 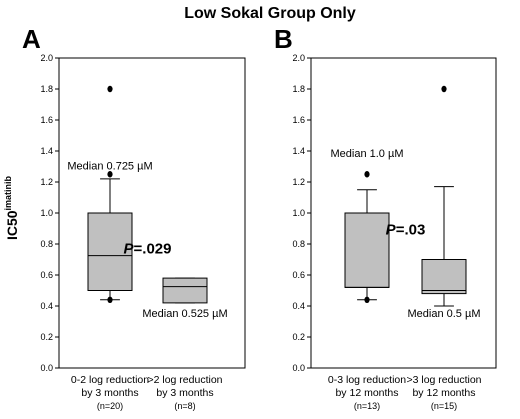 I want to click on p-value-label: P=.029, so click(x=148, y=248).